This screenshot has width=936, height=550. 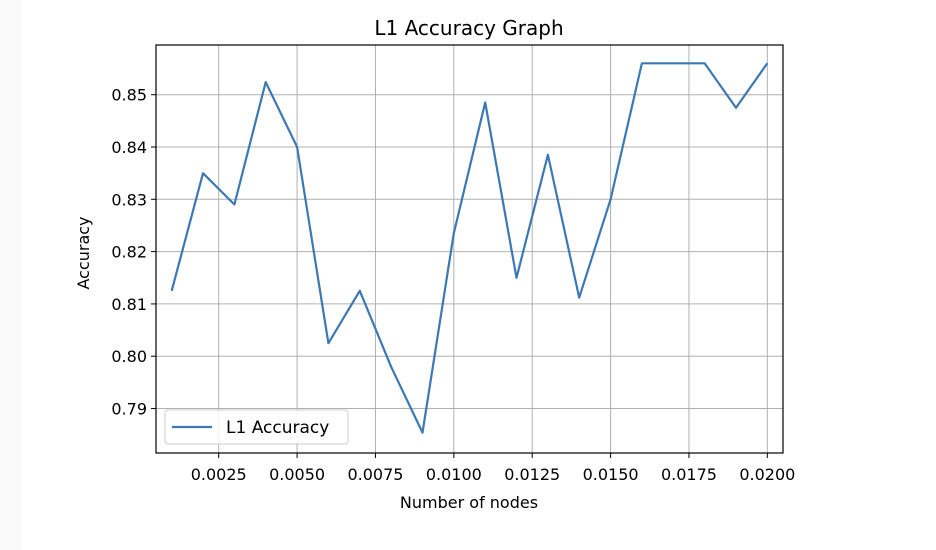 What do you see at coordinates (767, 474) in the screenshot?
I see `x-tick-label: 0.0200` at bounding box center [767, 474].